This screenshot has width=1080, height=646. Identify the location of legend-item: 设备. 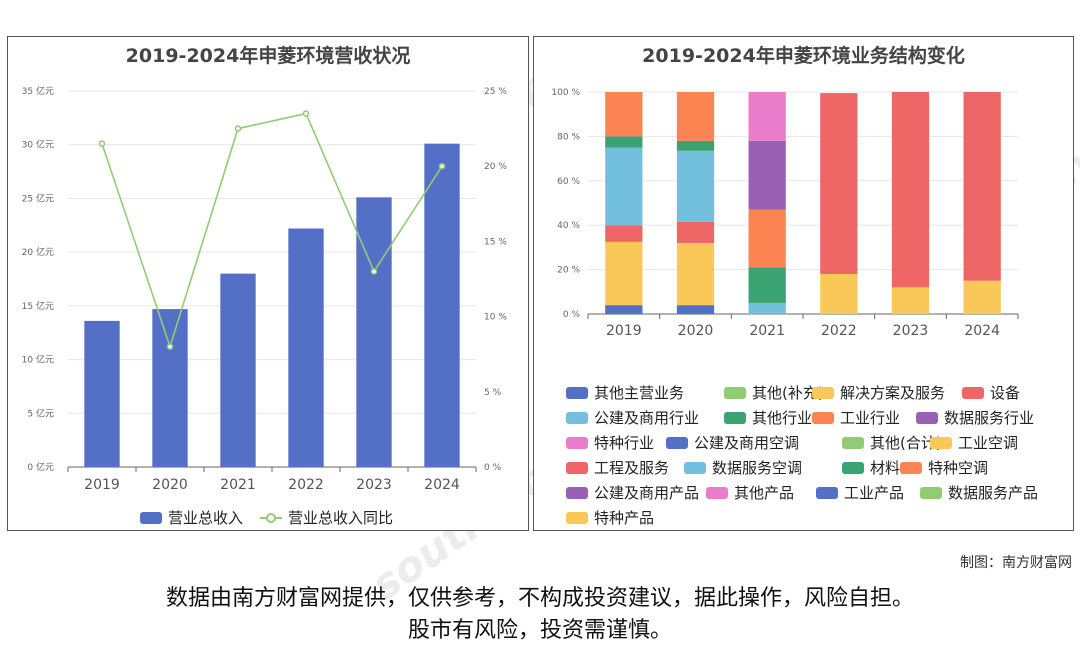
(991, 392).